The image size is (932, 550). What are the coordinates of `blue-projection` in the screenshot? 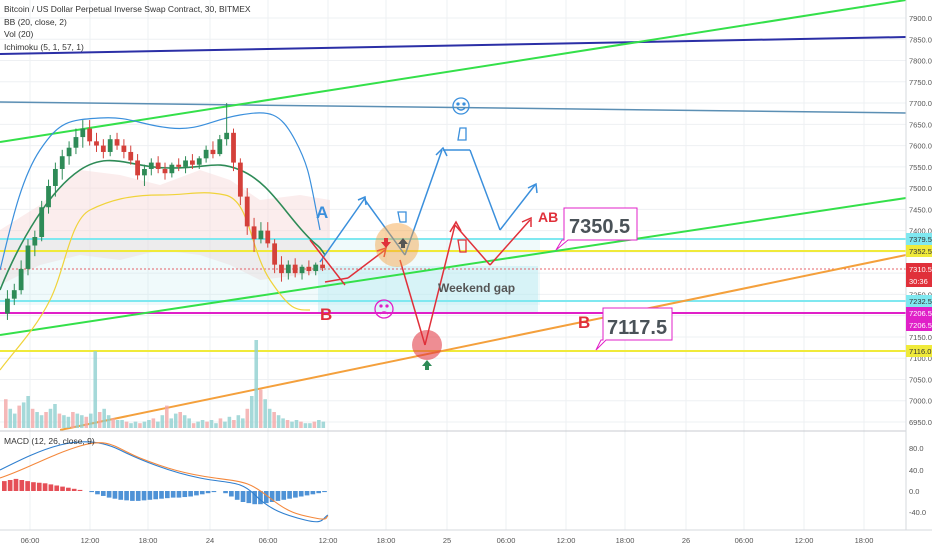 It's located at (428, 204).